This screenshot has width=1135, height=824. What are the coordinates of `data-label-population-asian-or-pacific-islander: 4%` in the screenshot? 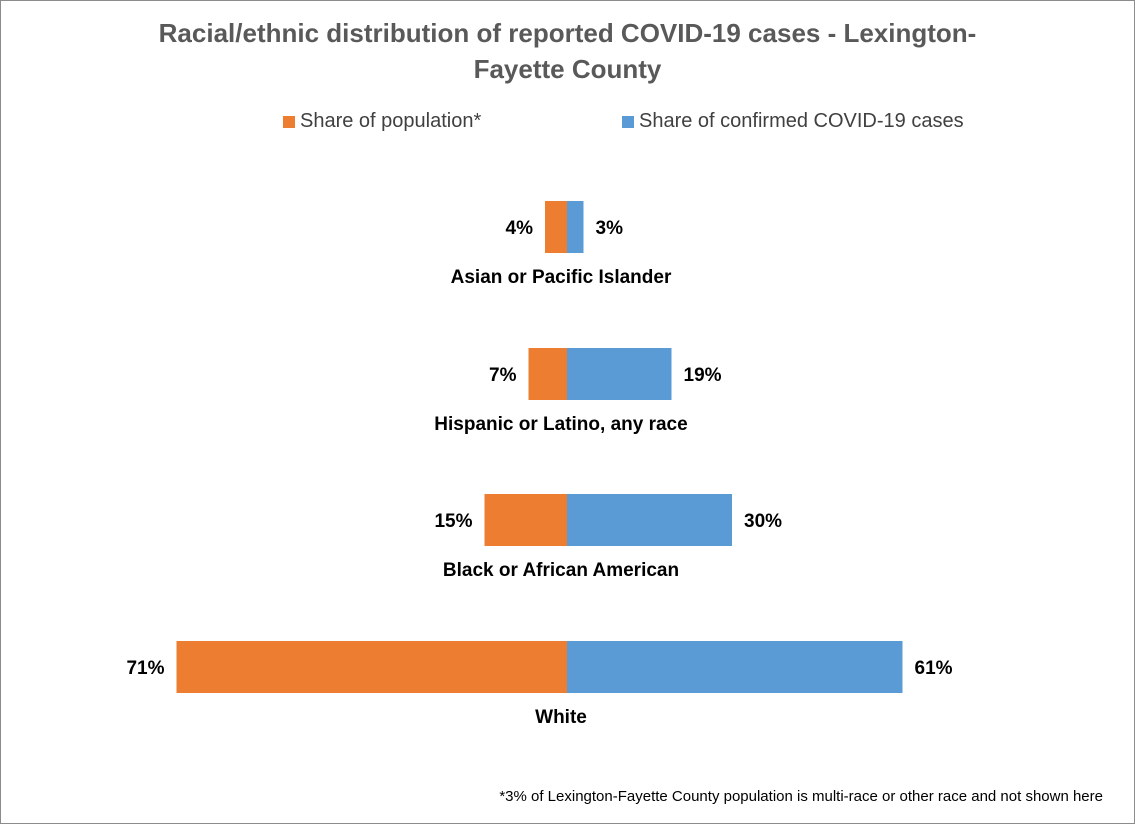 It's located at (520, 228).